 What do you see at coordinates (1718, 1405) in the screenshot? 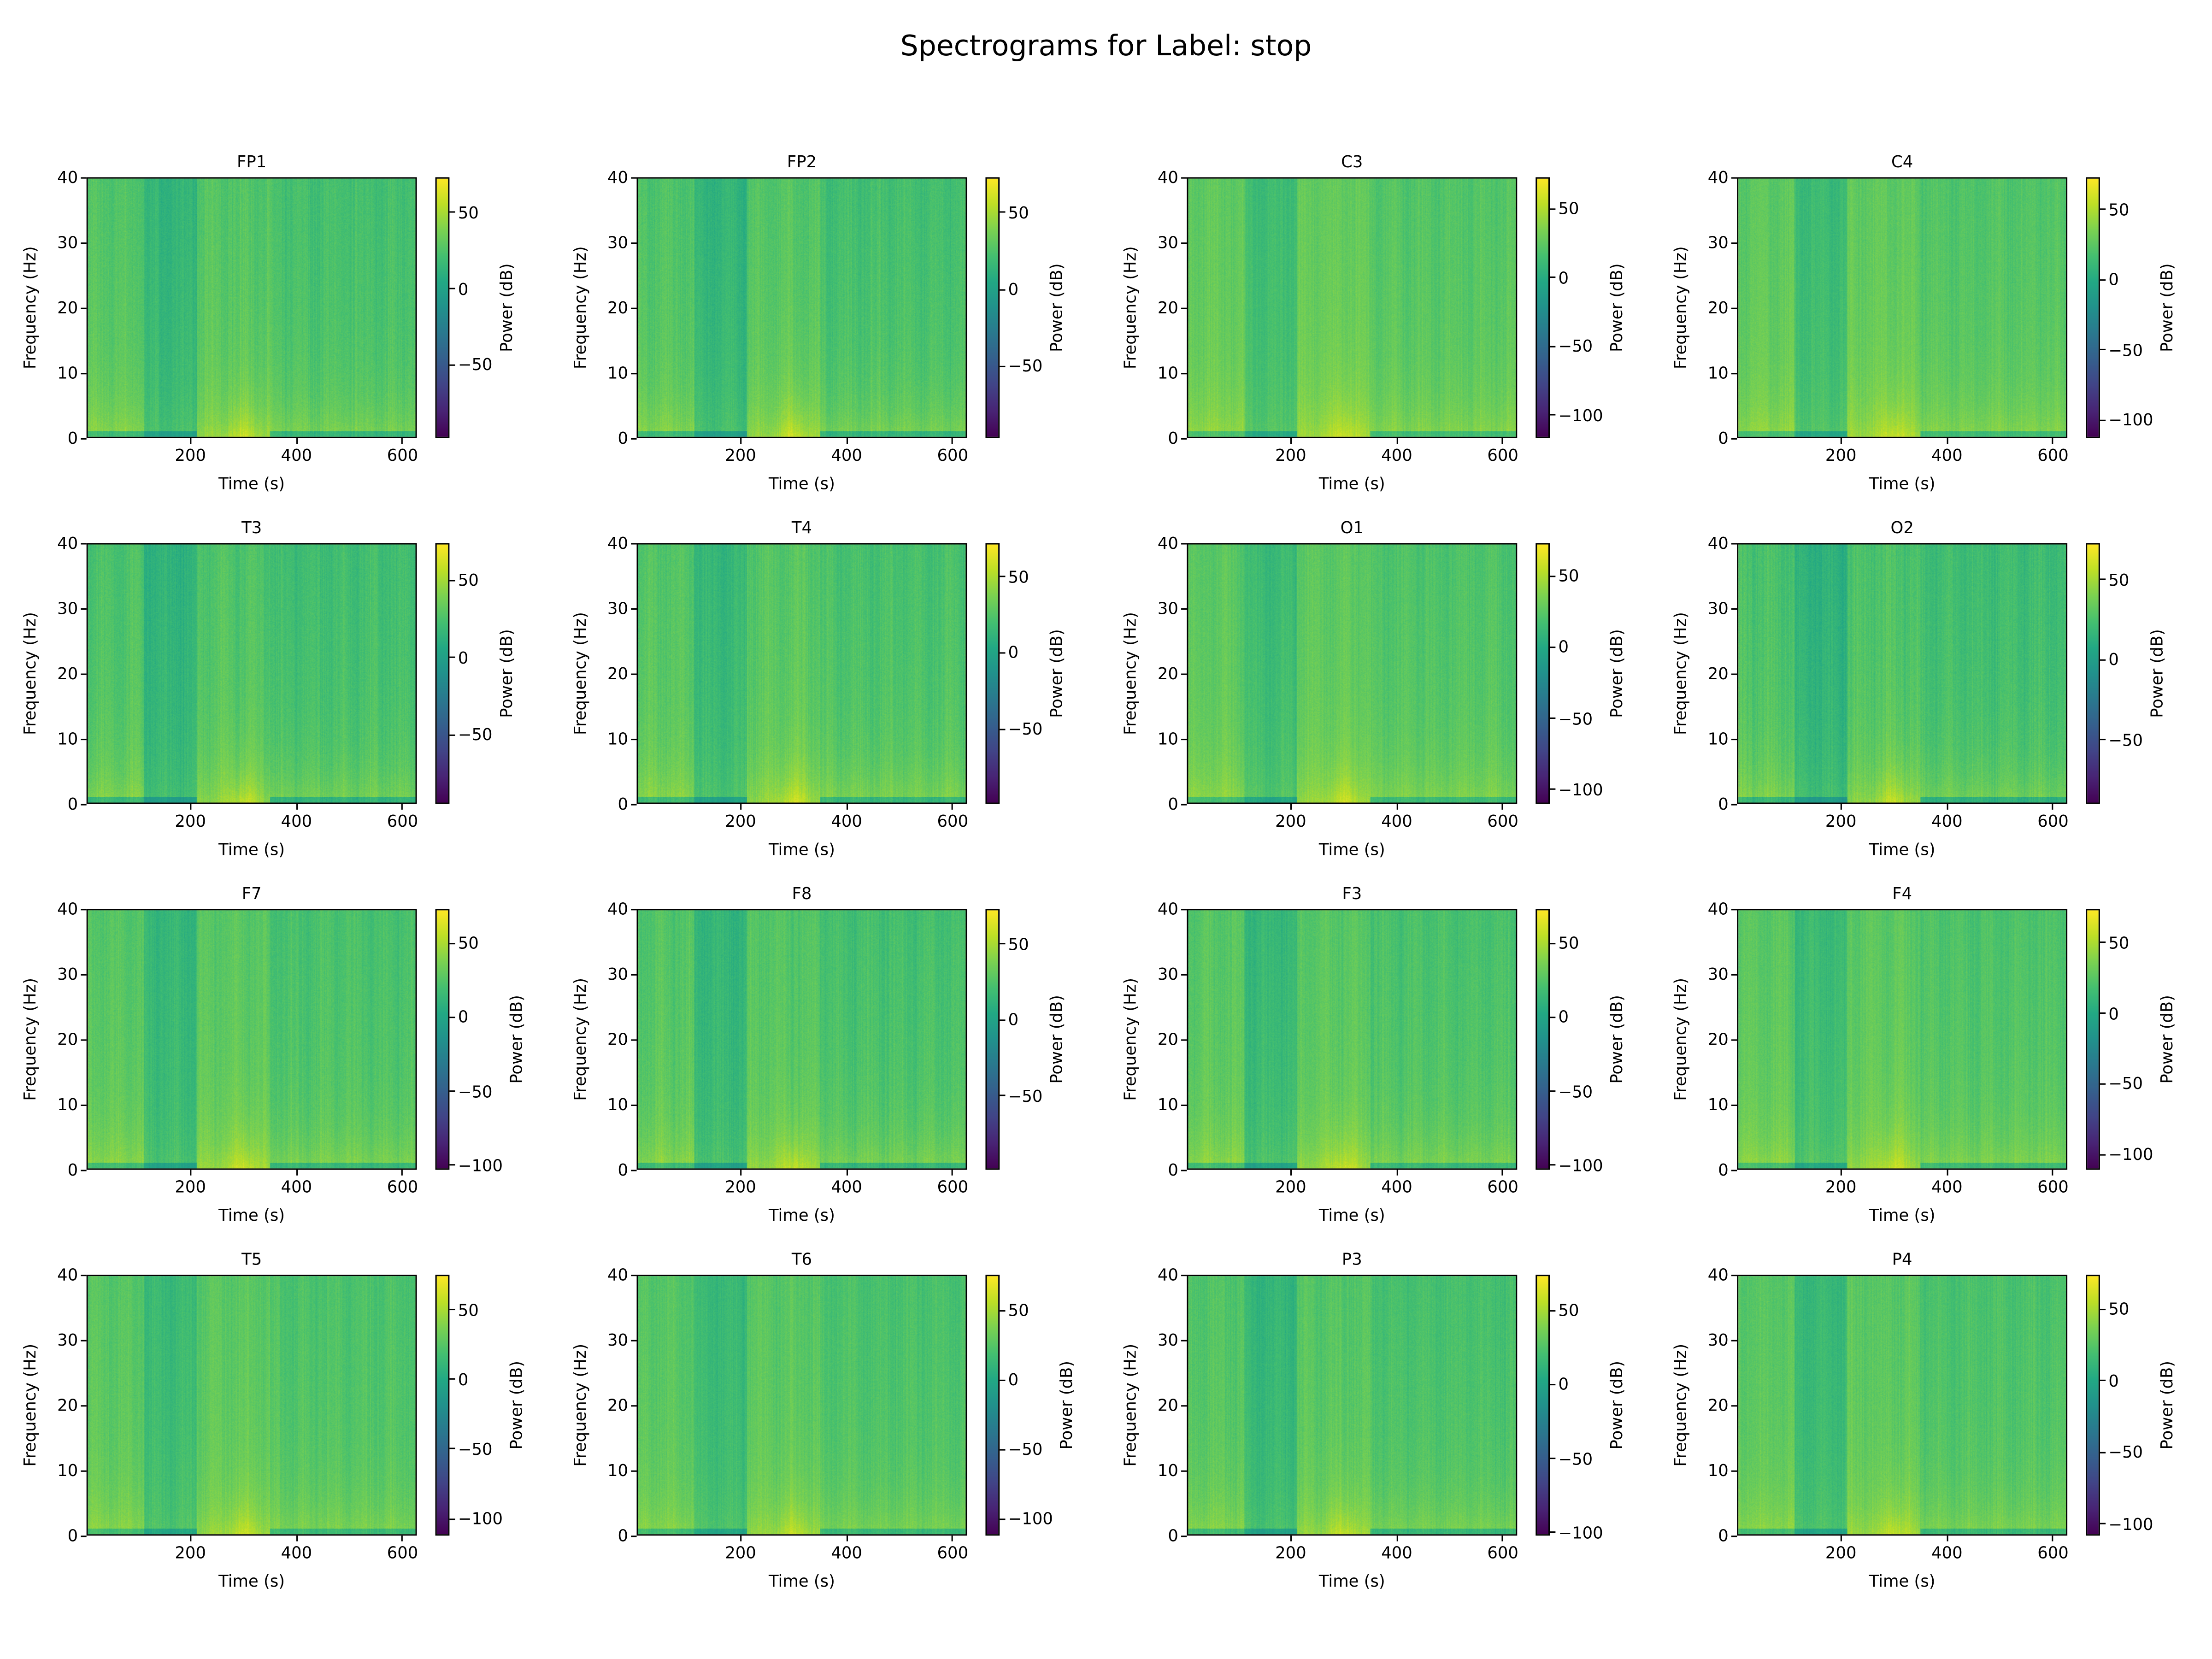
I see `y-tick-label: 20` at bounding box center [1718, 1405].